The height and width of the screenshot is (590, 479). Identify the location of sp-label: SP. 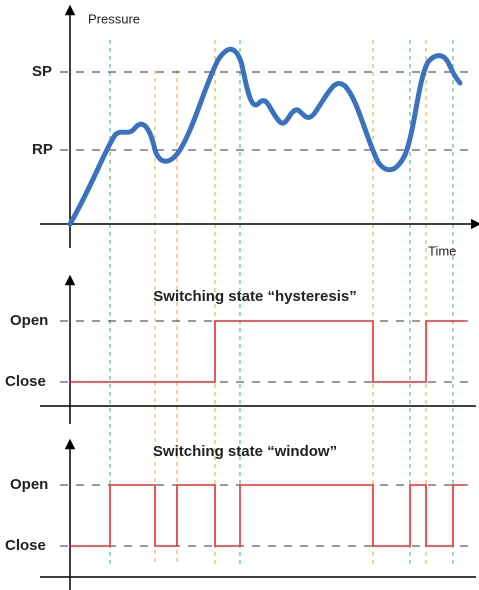
(42, 71).